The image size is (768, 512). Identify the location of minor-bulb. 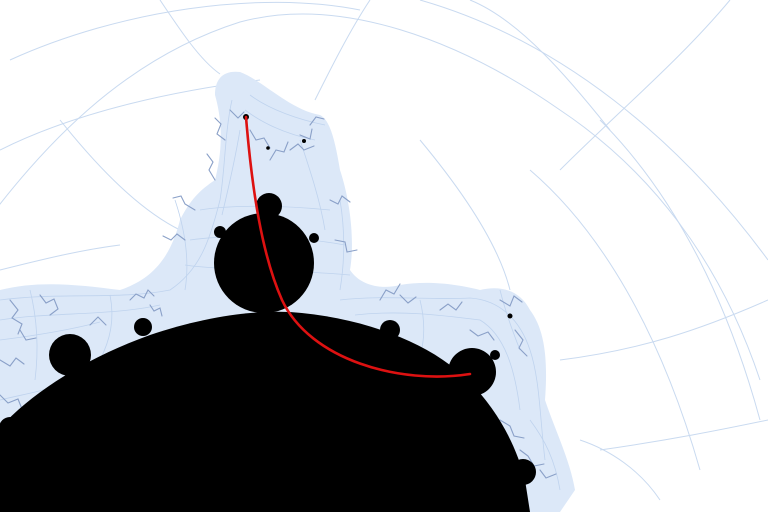
(269, 206).